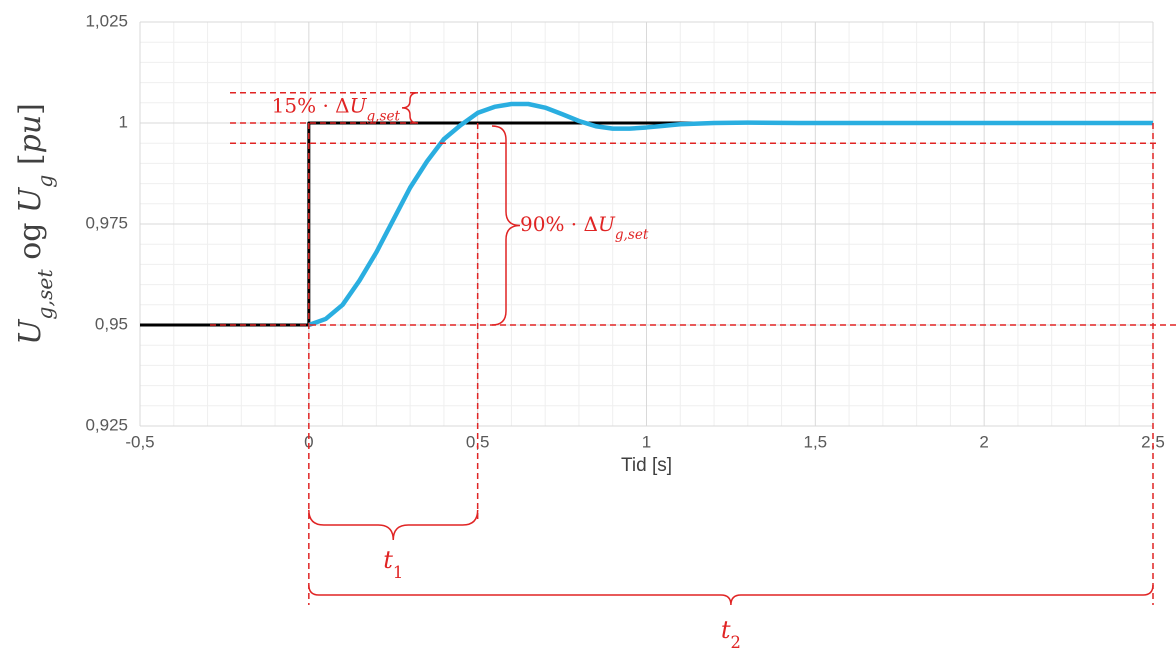 Image resolution: width=1176 pixels, height=655 pixels. Describe the element at coordinates (111, 323) in the screenshot. I see `y-tick-label: 0,95` at that location.